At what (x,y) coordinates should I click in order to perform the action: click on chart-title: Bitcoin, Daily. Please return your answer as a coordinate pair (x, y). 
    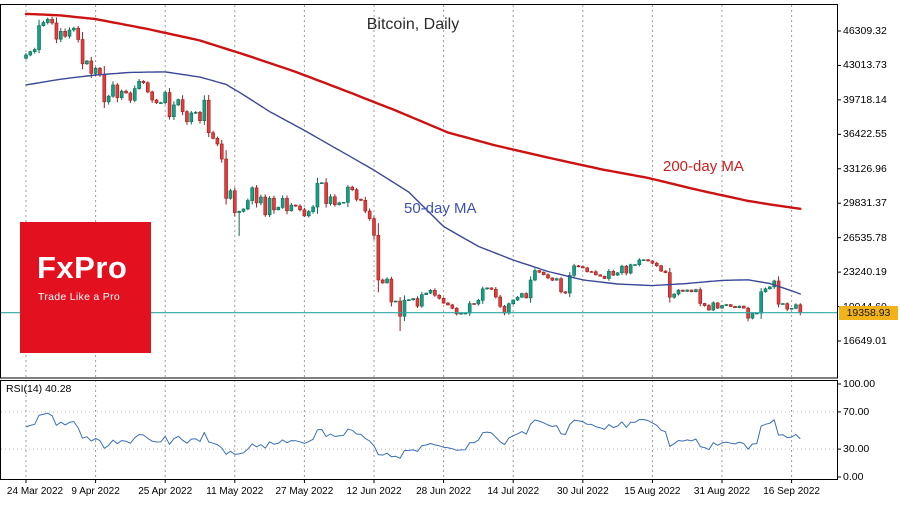
    Looking at the image, I should click on (413, 24).